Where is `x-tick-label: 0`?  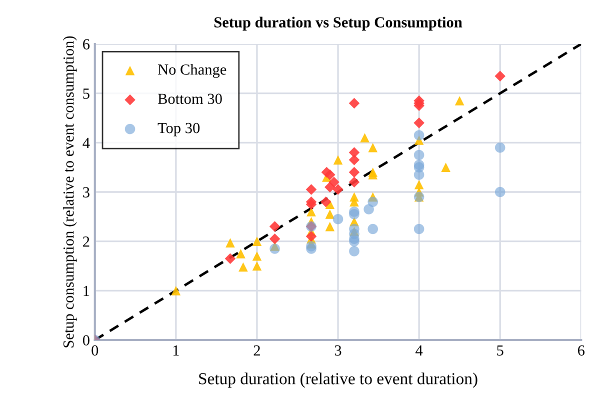
x-tick-label: 0 is located at coordinates (95, 350).